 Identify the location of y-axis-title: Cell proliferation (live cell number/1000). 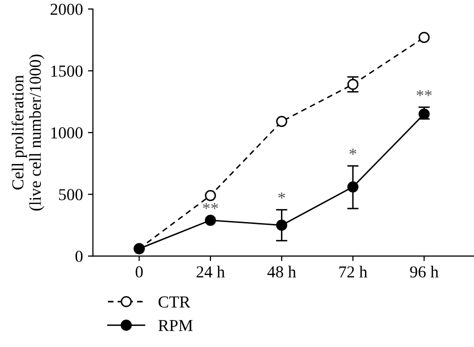
(28, 132).